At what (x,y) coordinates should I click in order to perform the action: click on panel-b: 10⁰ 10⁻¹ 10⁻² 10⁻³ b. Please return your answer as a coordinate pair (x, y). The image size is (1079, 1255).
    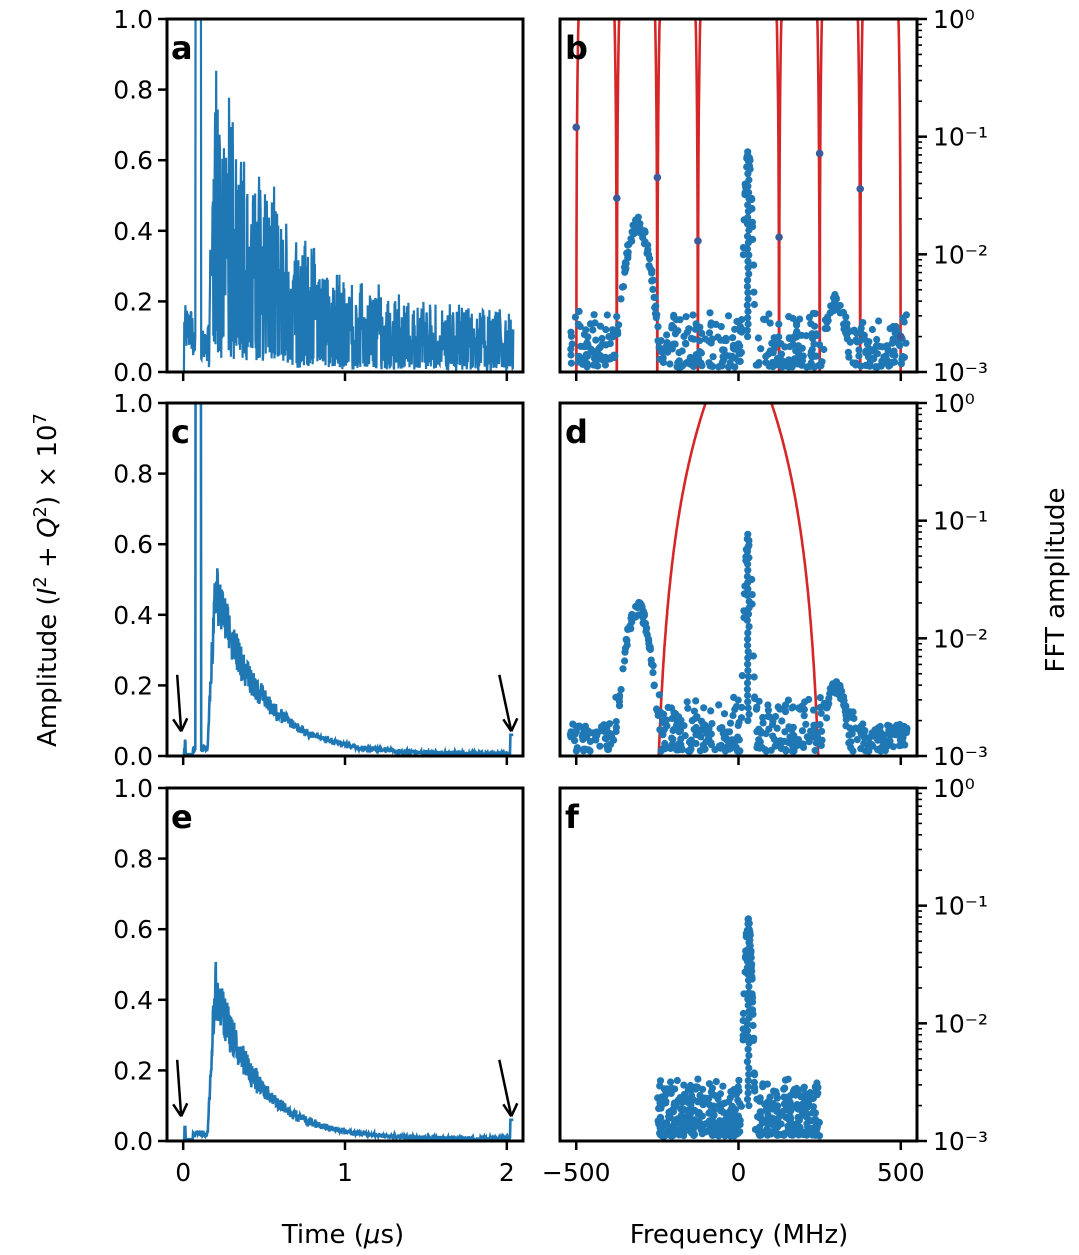
    Looking at the image, I should click on (773, 196).